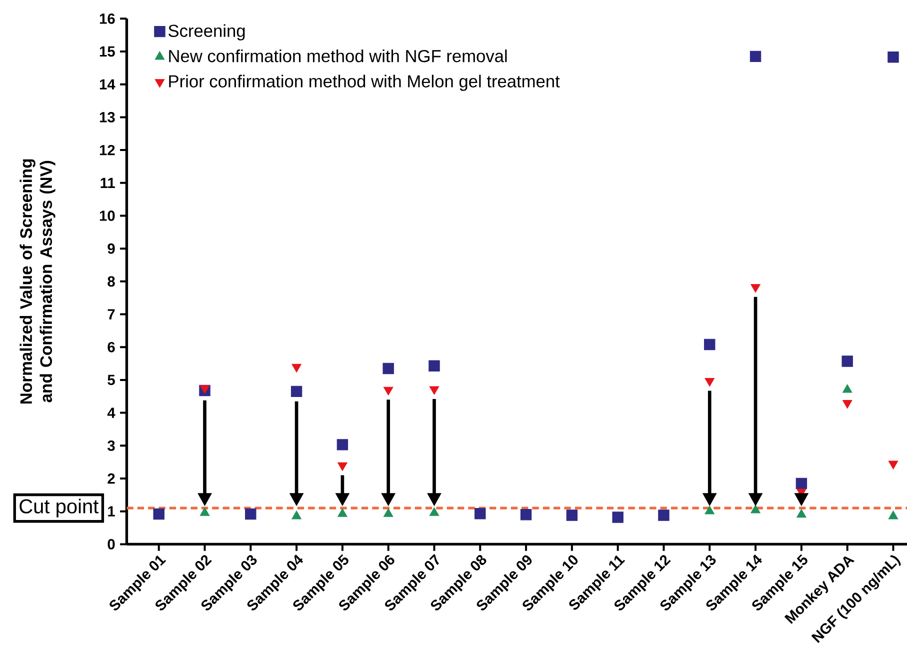  Describe the element at coordinates (107, 183) in the screenshot. I see `y-tick-label: 11` at that location.